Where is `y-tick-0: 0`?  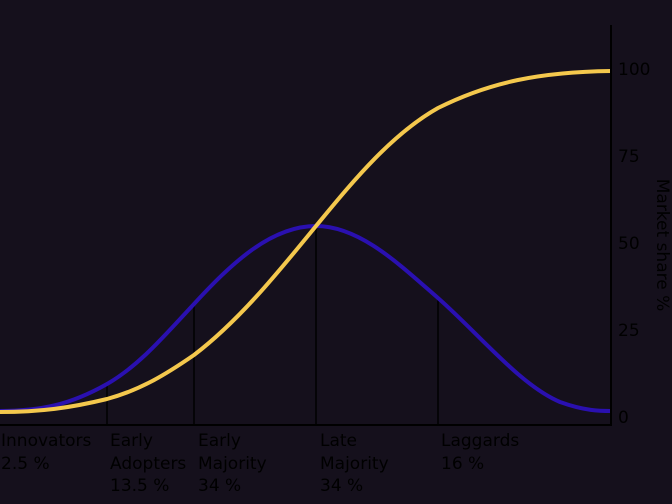 y-tick-0: 0 is located at coordinates (623, 418).